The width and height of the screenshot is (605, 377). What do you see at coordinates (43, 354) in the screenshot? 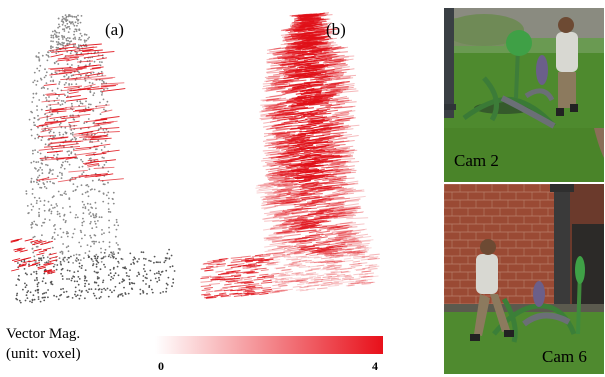
I see `colorbar-title-line2: (unit: voxel)` at bounding box center [43, 354].